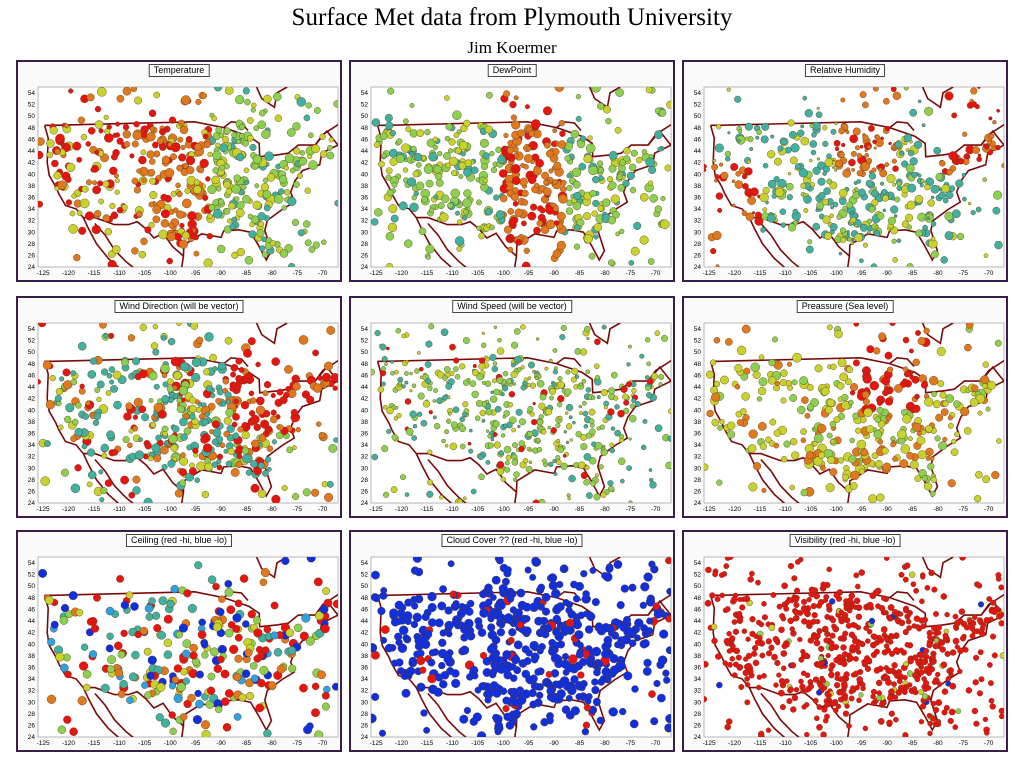 This screenshot has width=1024, height=768. I want to click on x-tick-label: -85, so click(247, 743).